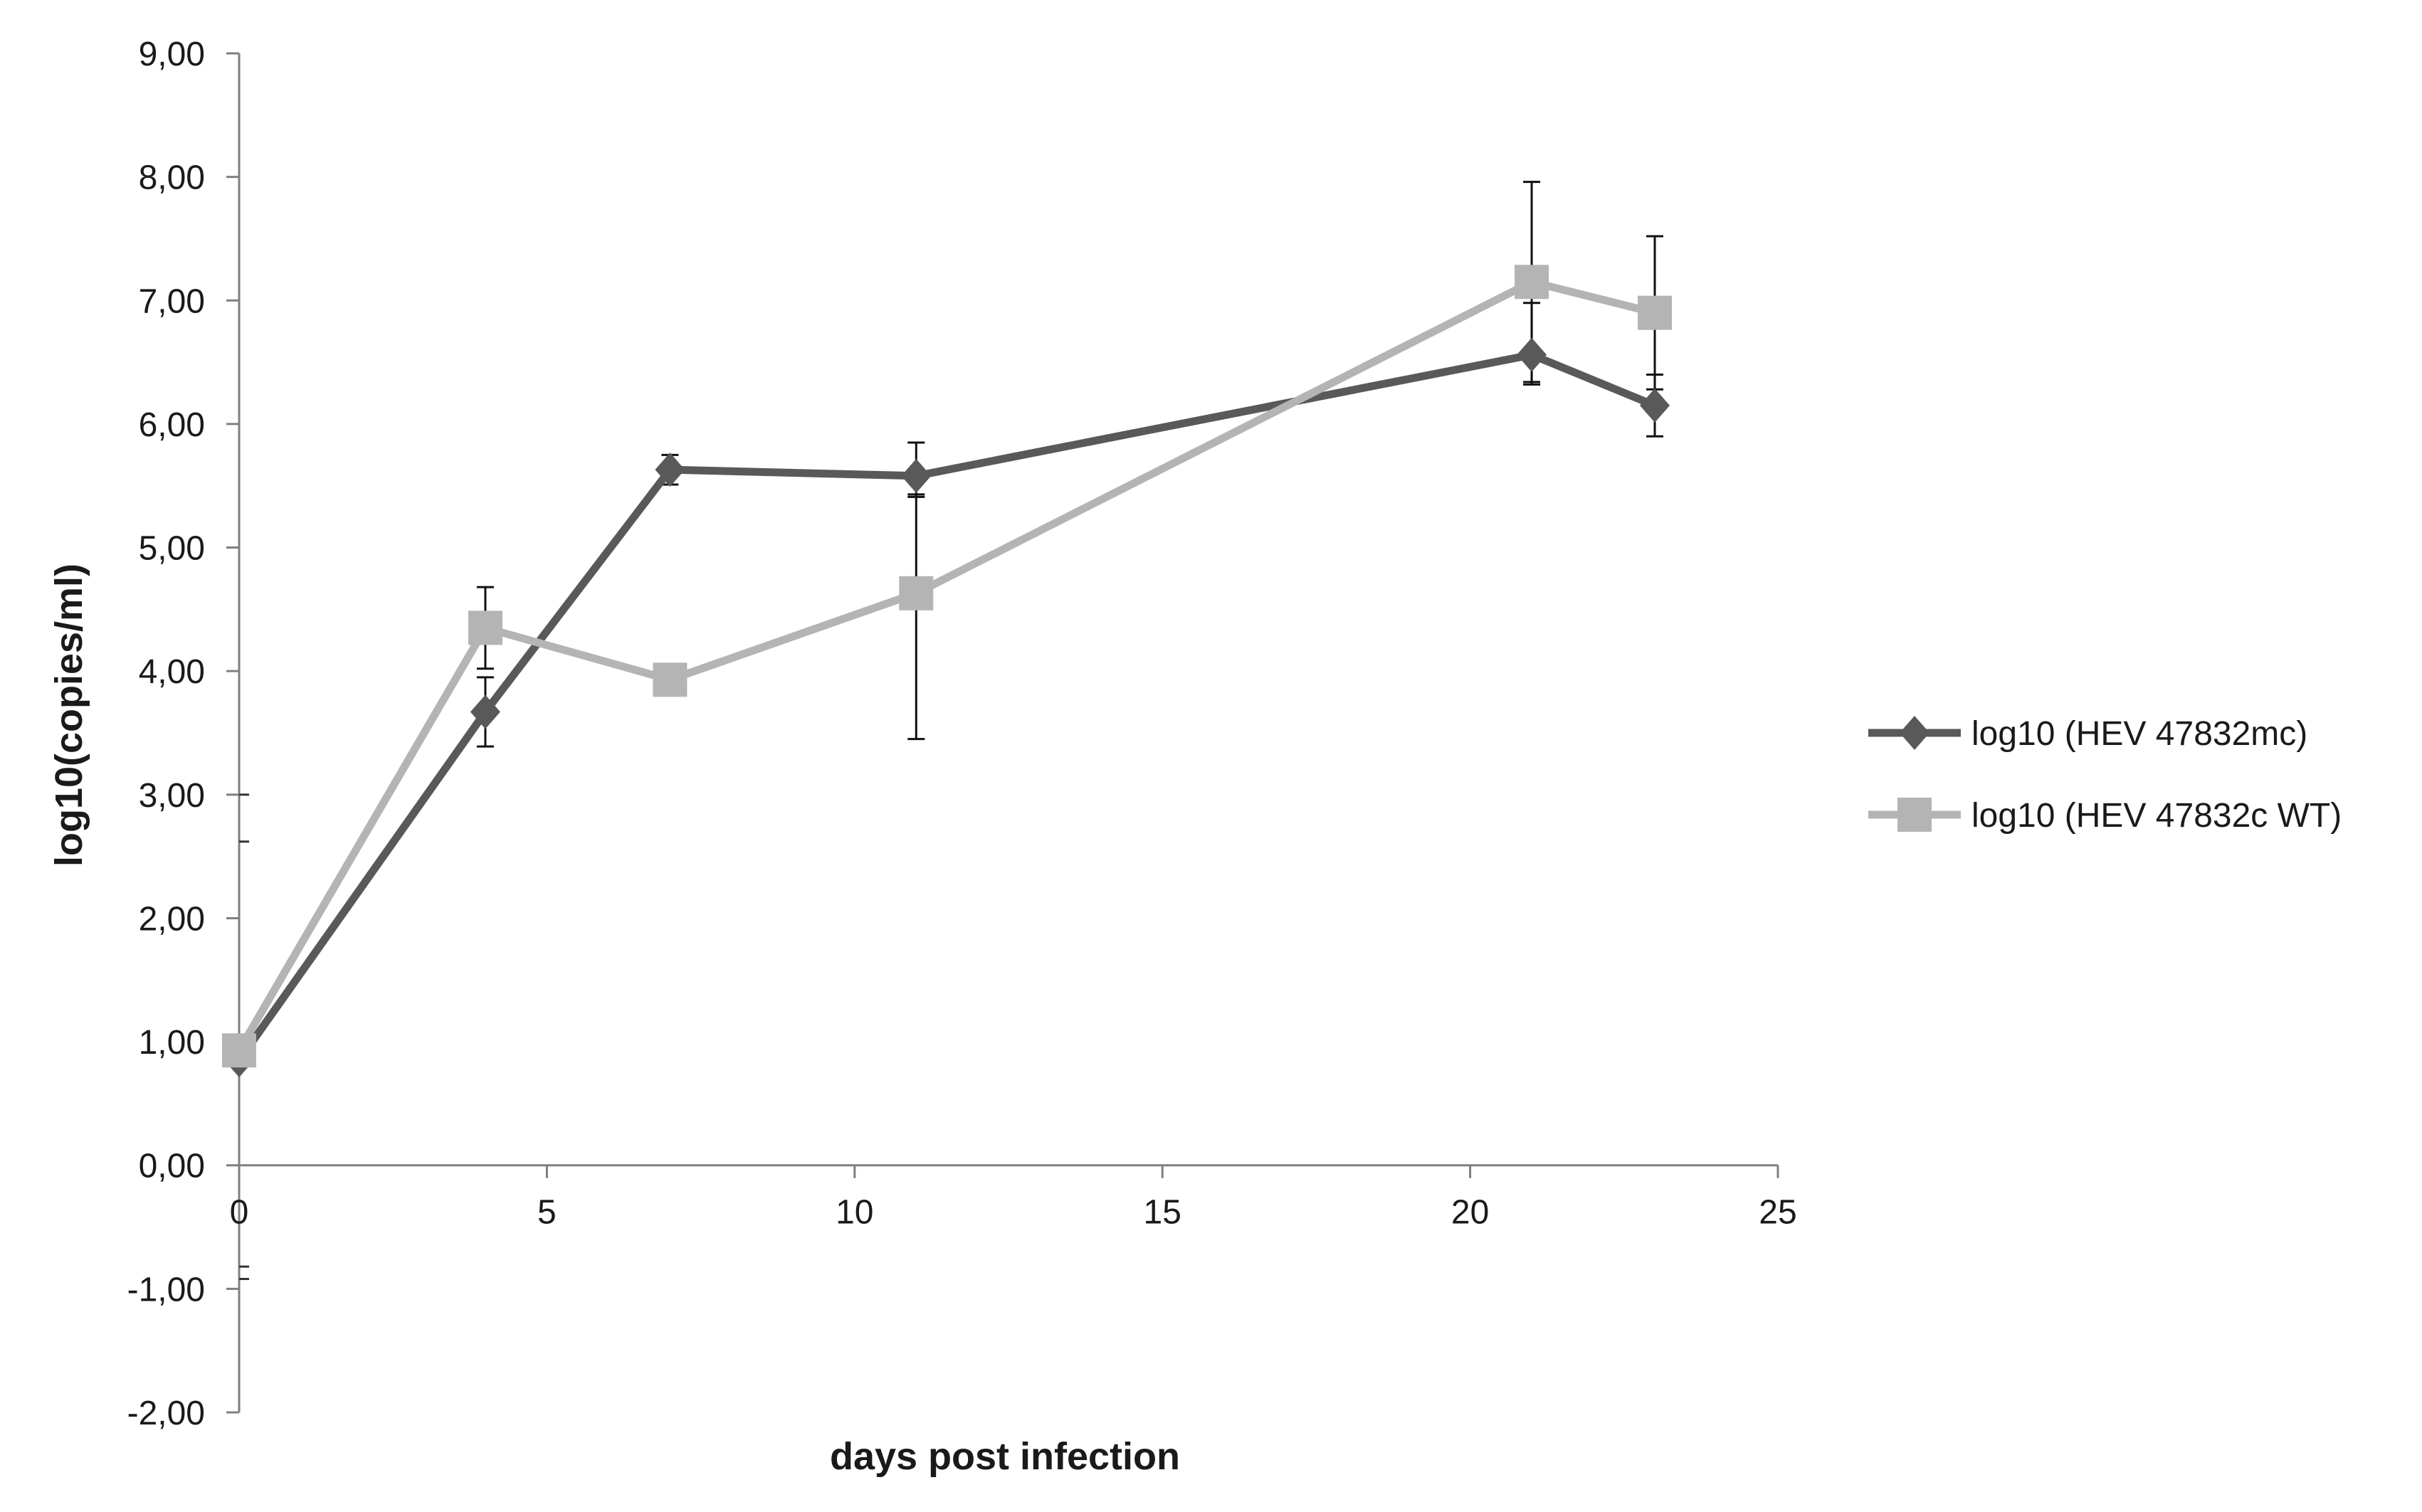  What do you see at coordinates (172, 425) in the screenshot?
I see `y-tick-label: 6,00` at bounding box center [172, 425].